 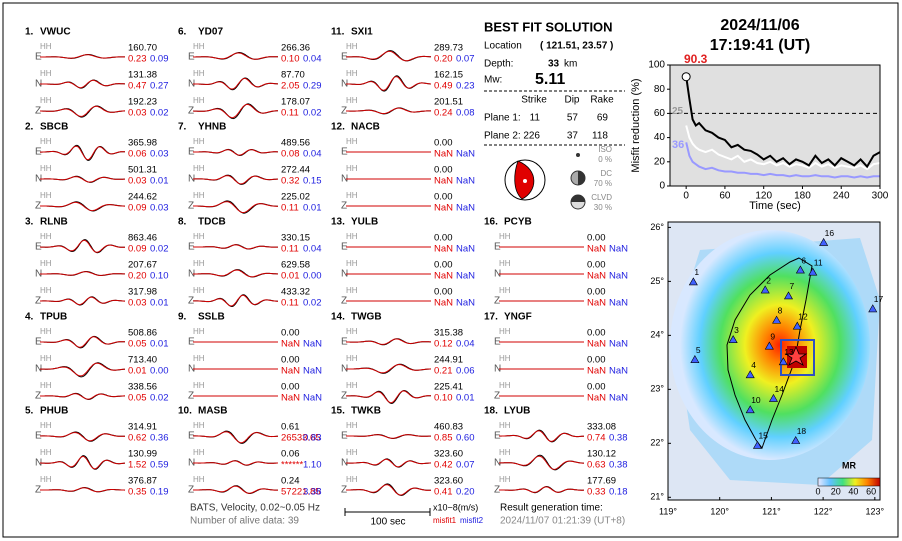 What do you see at coordinates (771, 511) in the screenshot?
I see `map-x-tick-label: 121°` at bounding box center [771, 511].